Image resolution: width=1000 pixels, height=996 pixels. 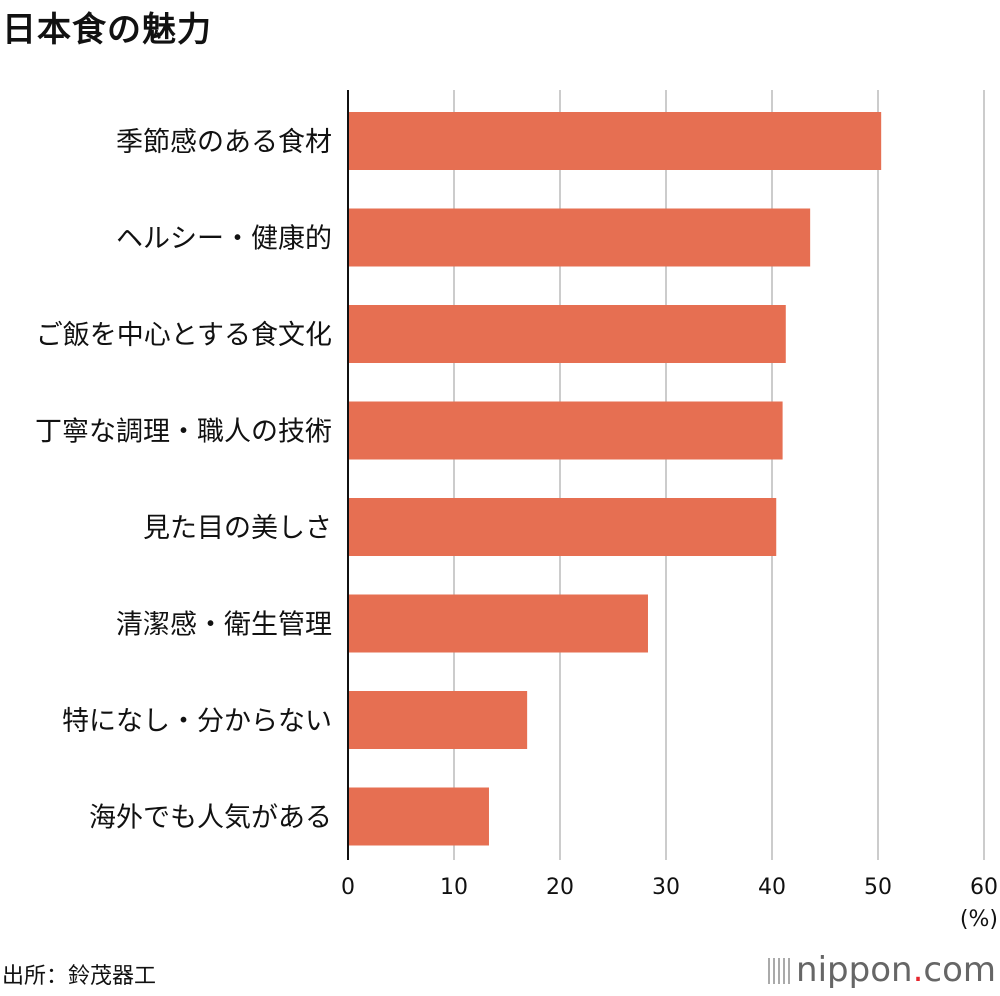 I want to click on x-tick-label: 60, so click(x=984, y=887).